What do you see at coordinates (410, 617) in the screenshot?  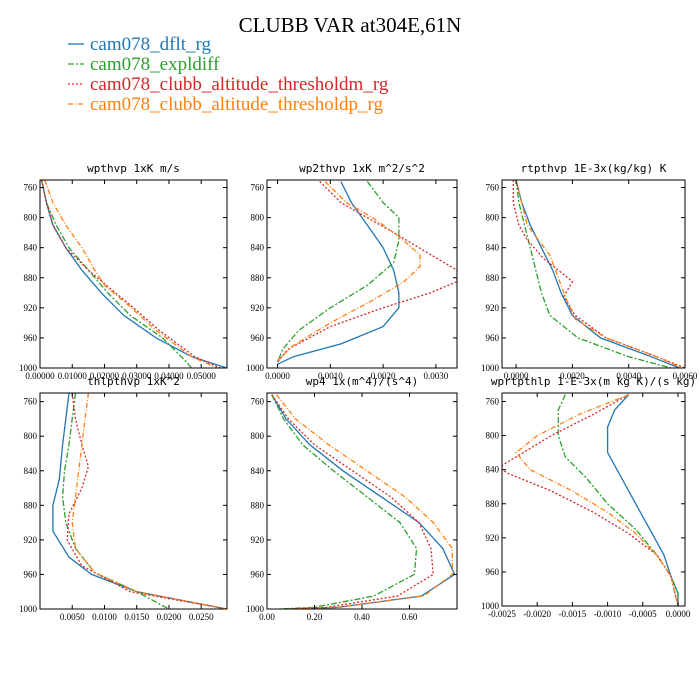 I see `x-tick-label: 0.60` at bounding box center [410, 617].